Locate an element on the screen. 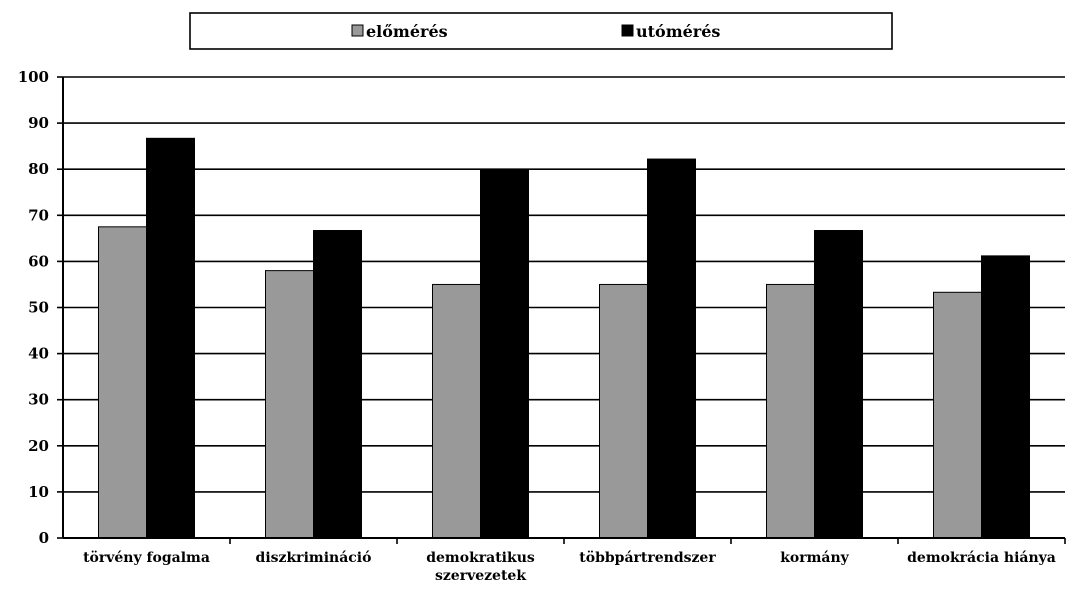  x-category-label: demokratikus is located at coordinates (480, 558).